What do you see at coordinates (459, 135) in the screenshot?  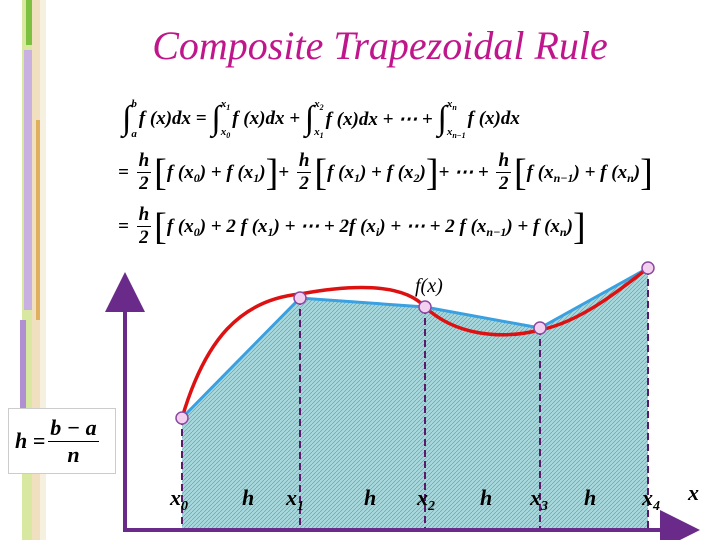 I see `lower-sub: n−1` at bounding box center [459, 135].